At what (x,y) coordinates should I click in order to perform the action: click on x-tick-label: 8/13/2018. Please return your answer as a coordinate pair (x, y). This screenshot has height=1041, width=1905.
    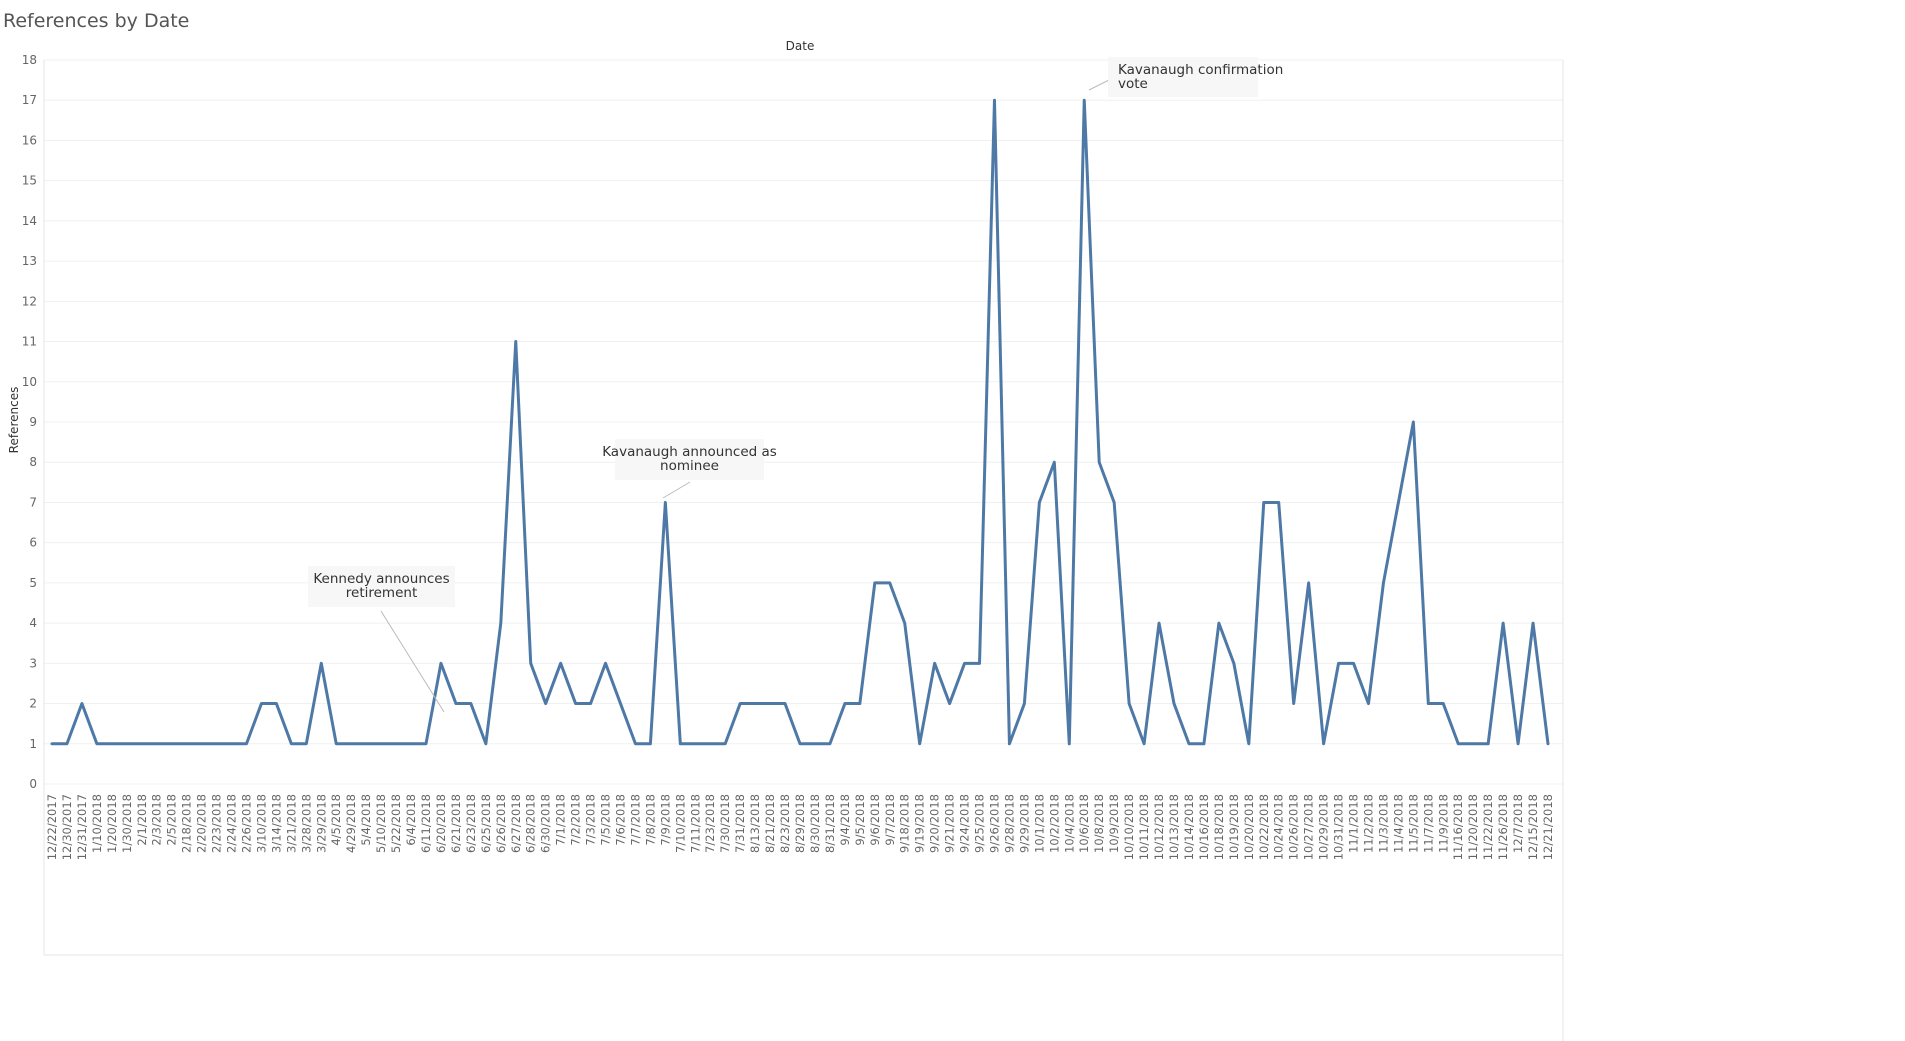
    Looking at the image, I should click on (755, 823).